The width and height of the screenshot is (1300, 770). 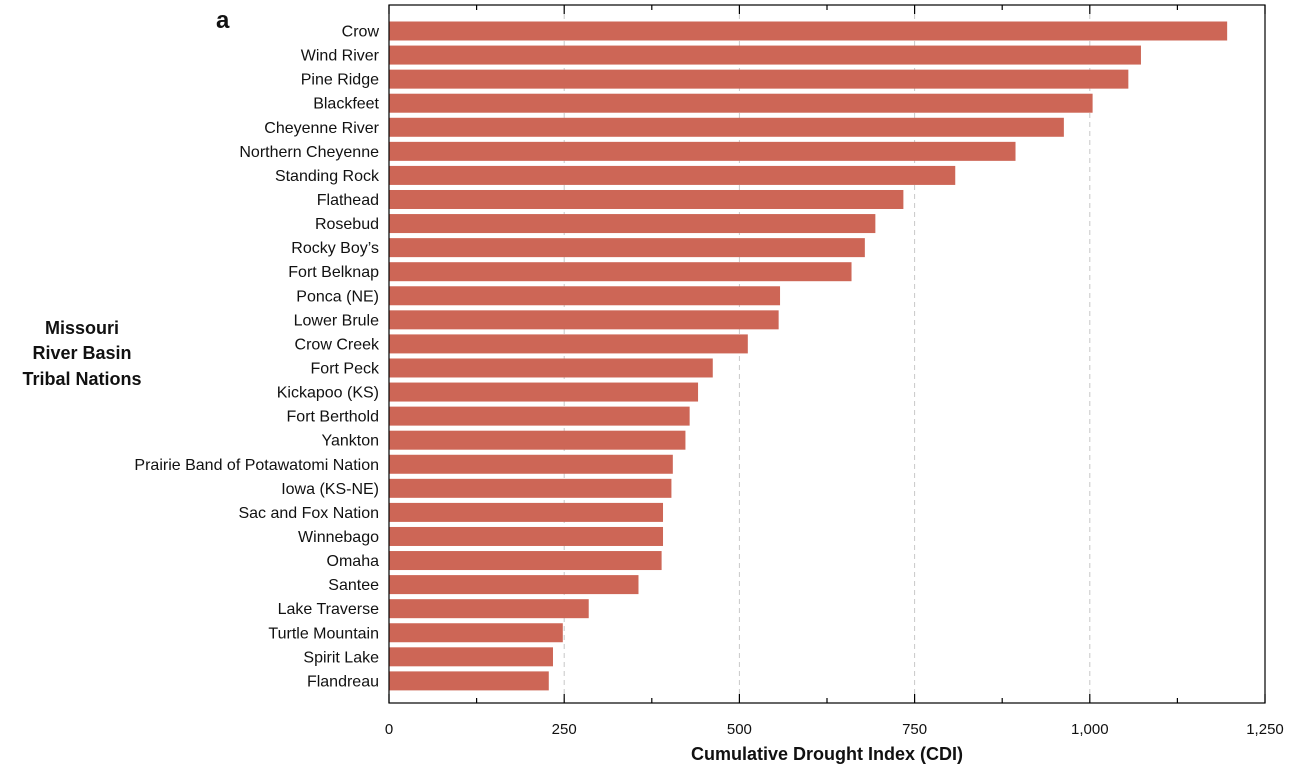 What do you see at coordinates (321, 128) in the screenshot?
I see `category-label: Cheyenne River` at bounding box center [321, 128].